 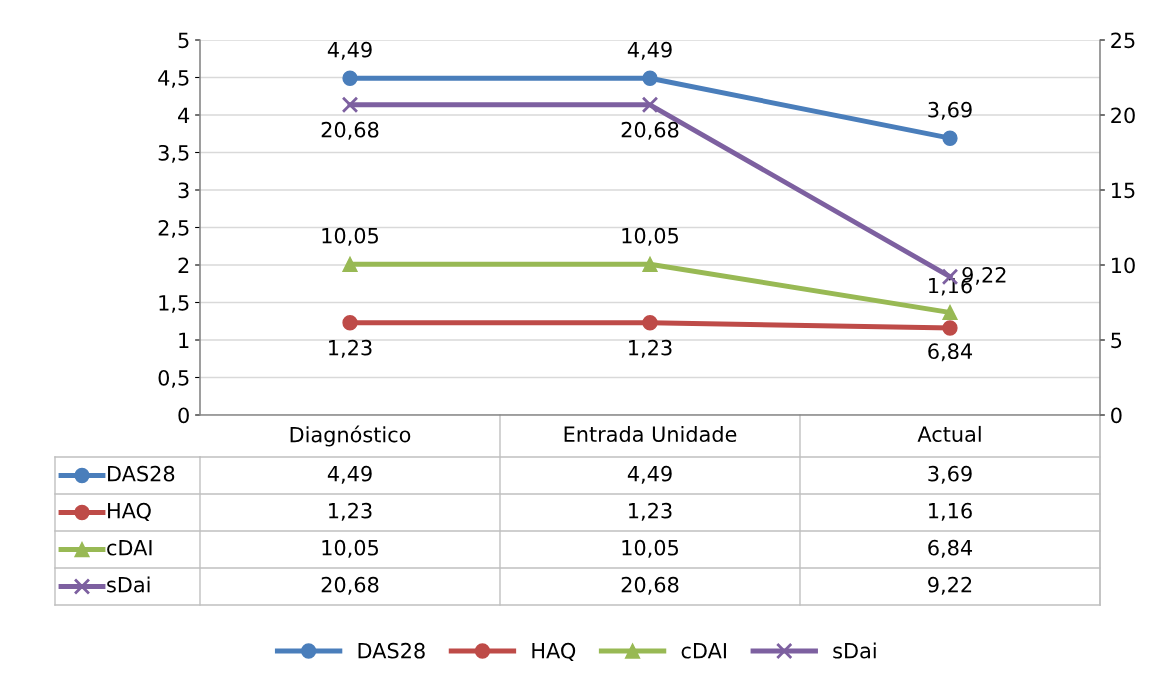 What do you see at coordinates (141, 473) in the screenshot?
I see `legend-label: DAS28` at bounding box center [141, 473].